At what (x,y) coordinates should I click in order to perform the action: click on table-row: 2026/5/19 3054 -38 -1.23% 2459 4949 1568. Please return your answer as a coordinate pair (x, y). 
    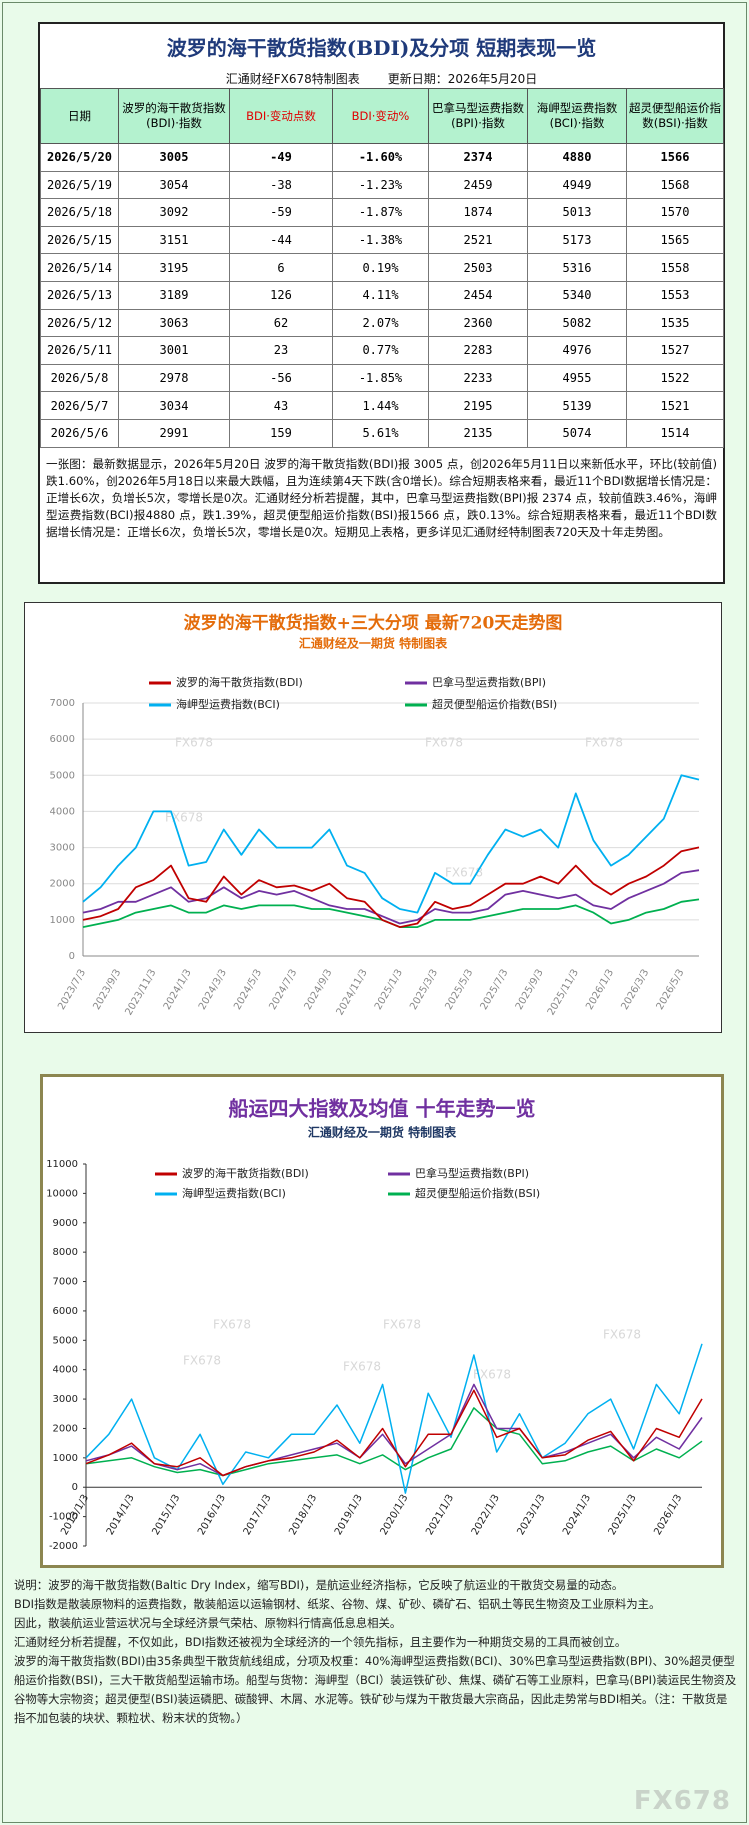
    Looking at the image, I should click on (382, 185).